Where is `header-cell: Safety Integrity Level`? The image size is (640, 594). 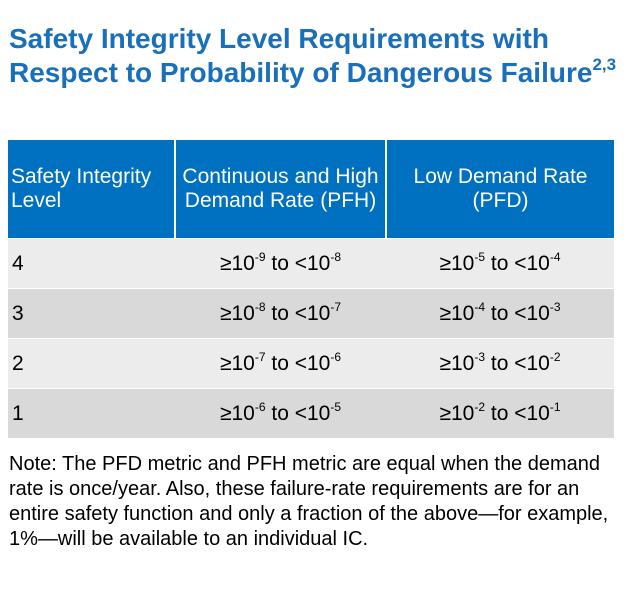 header-cell: Safety Integrity Level is located at coordinates (92, 189).